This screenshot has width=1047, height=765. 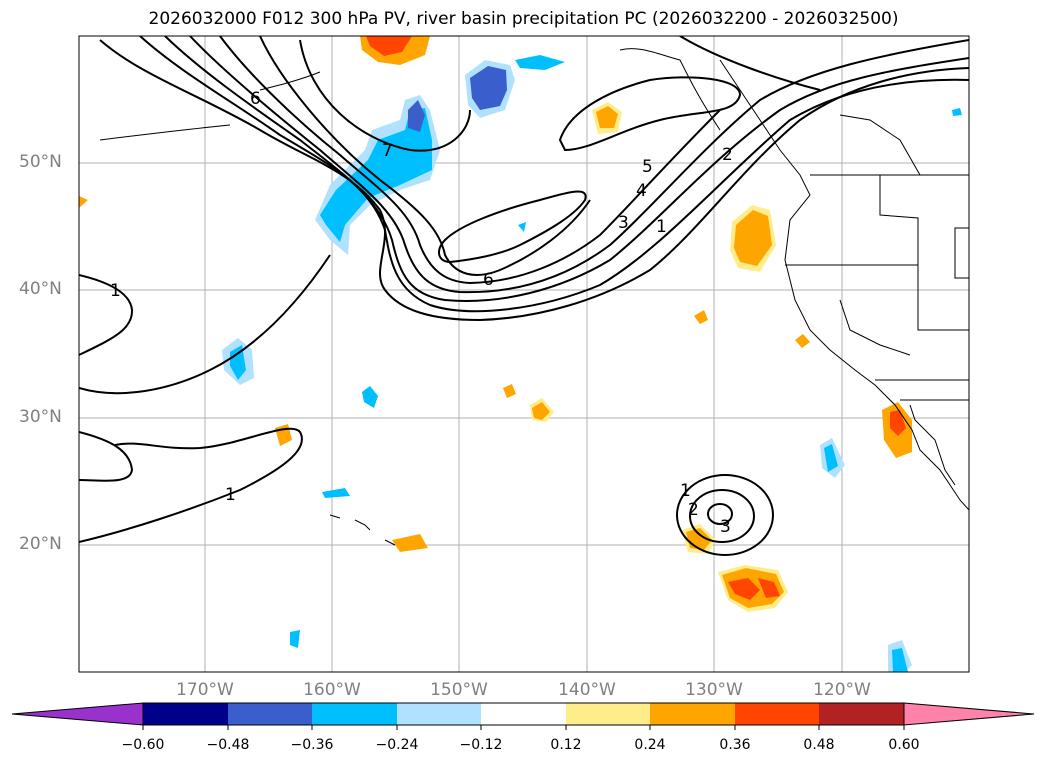 What do you see at coordinates (523, 716) in the screenshot?
I see `colorbar` at bounding box center [523, 716].